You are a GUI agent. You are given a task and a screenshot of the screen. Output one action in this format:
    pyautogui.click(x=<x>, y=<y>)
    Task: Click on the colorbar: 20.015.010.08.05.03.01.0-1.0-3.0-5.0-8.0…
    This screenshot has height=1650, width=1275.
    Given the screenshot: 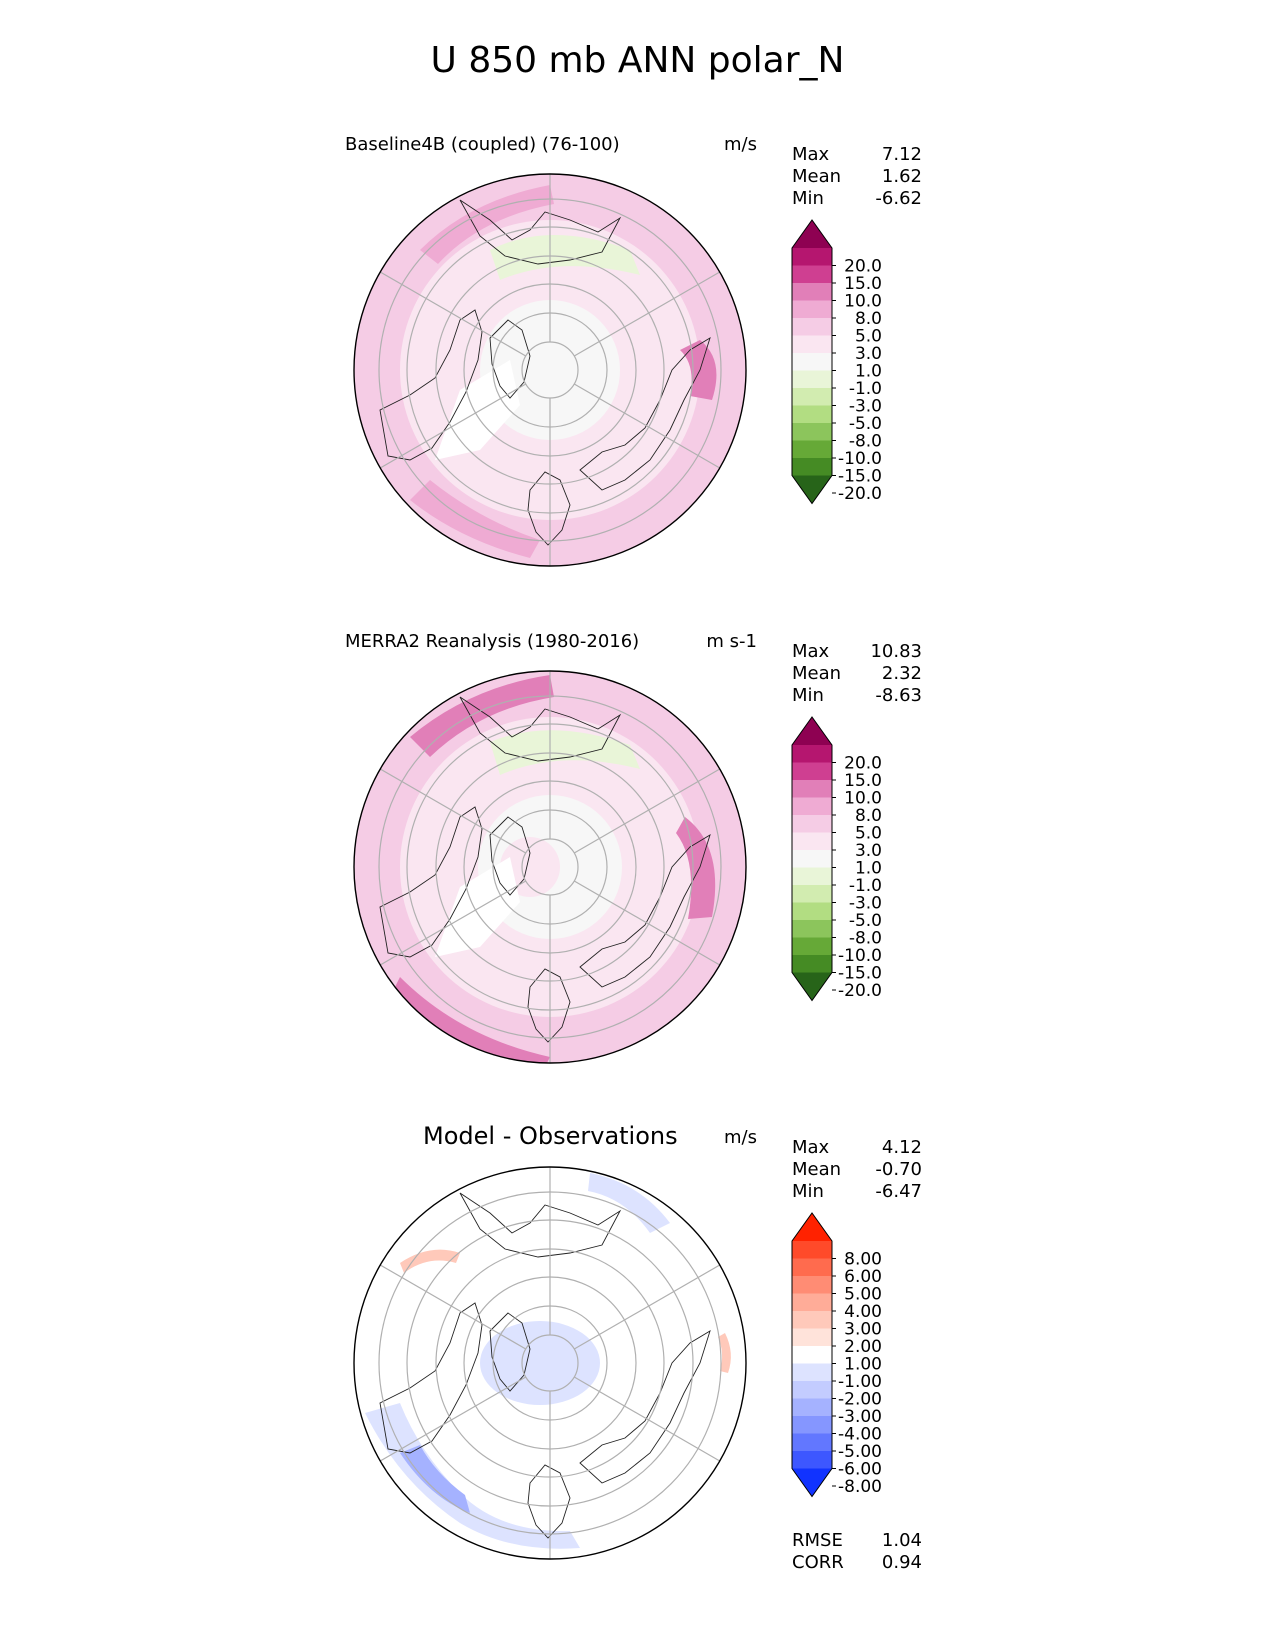 What is the action you would take?
    pyautogui.click(x=836, y=859)
    